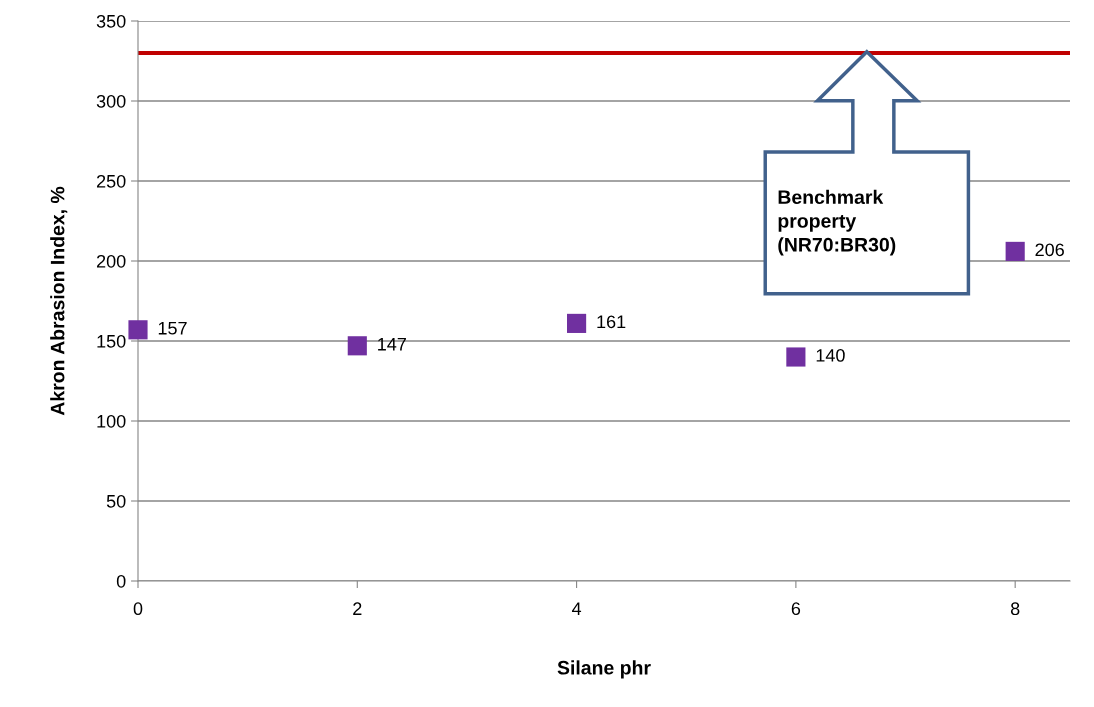  I want to click on data-label: 157, so click(172, 328).